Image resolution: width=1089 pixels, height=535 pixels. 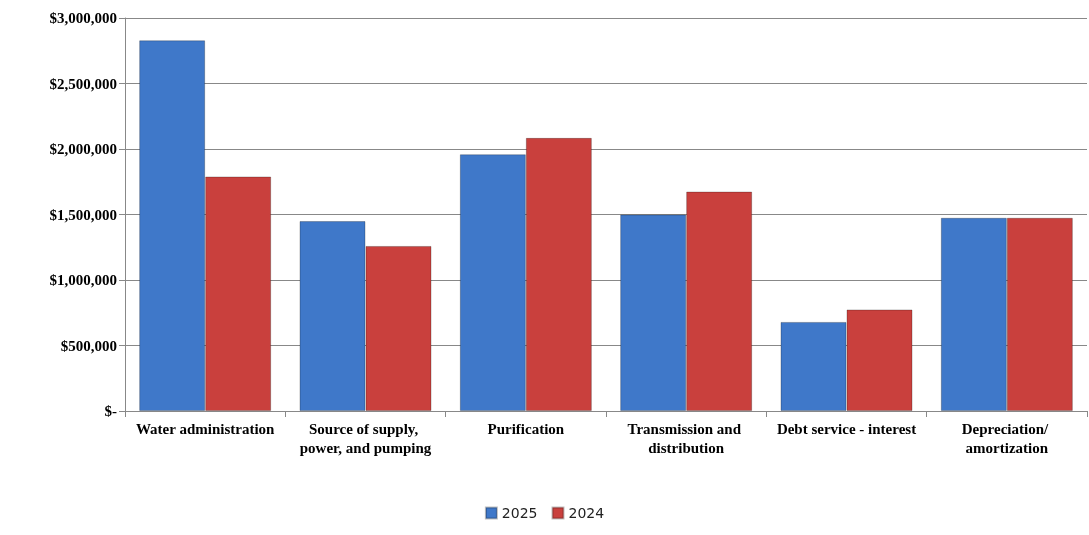 I want to click on y-tick-label: $2,000,000, so click(x=83, y=149).